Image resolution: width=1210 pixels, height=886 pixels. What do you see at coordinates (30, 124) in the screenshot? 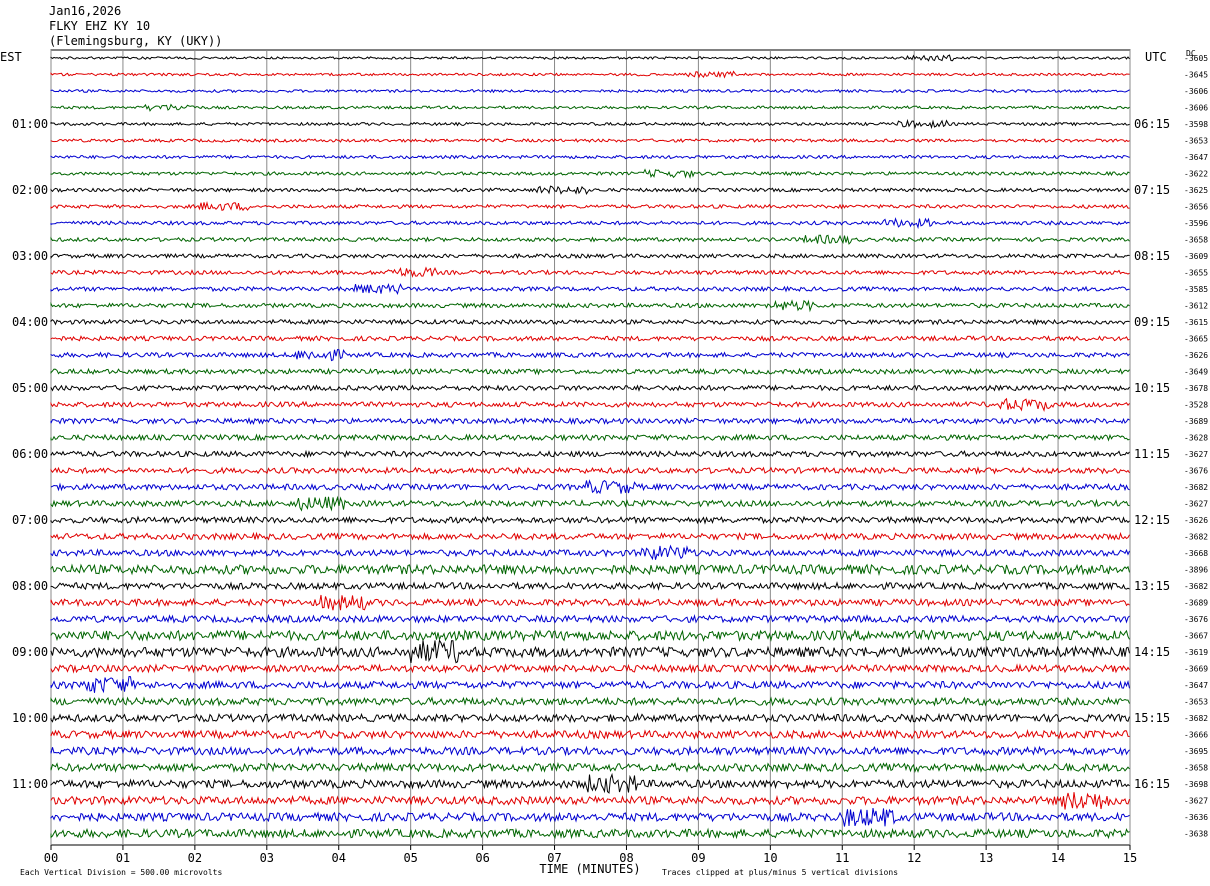
I see `left-hour-label: 01:00` at bounding box center [30, 124].